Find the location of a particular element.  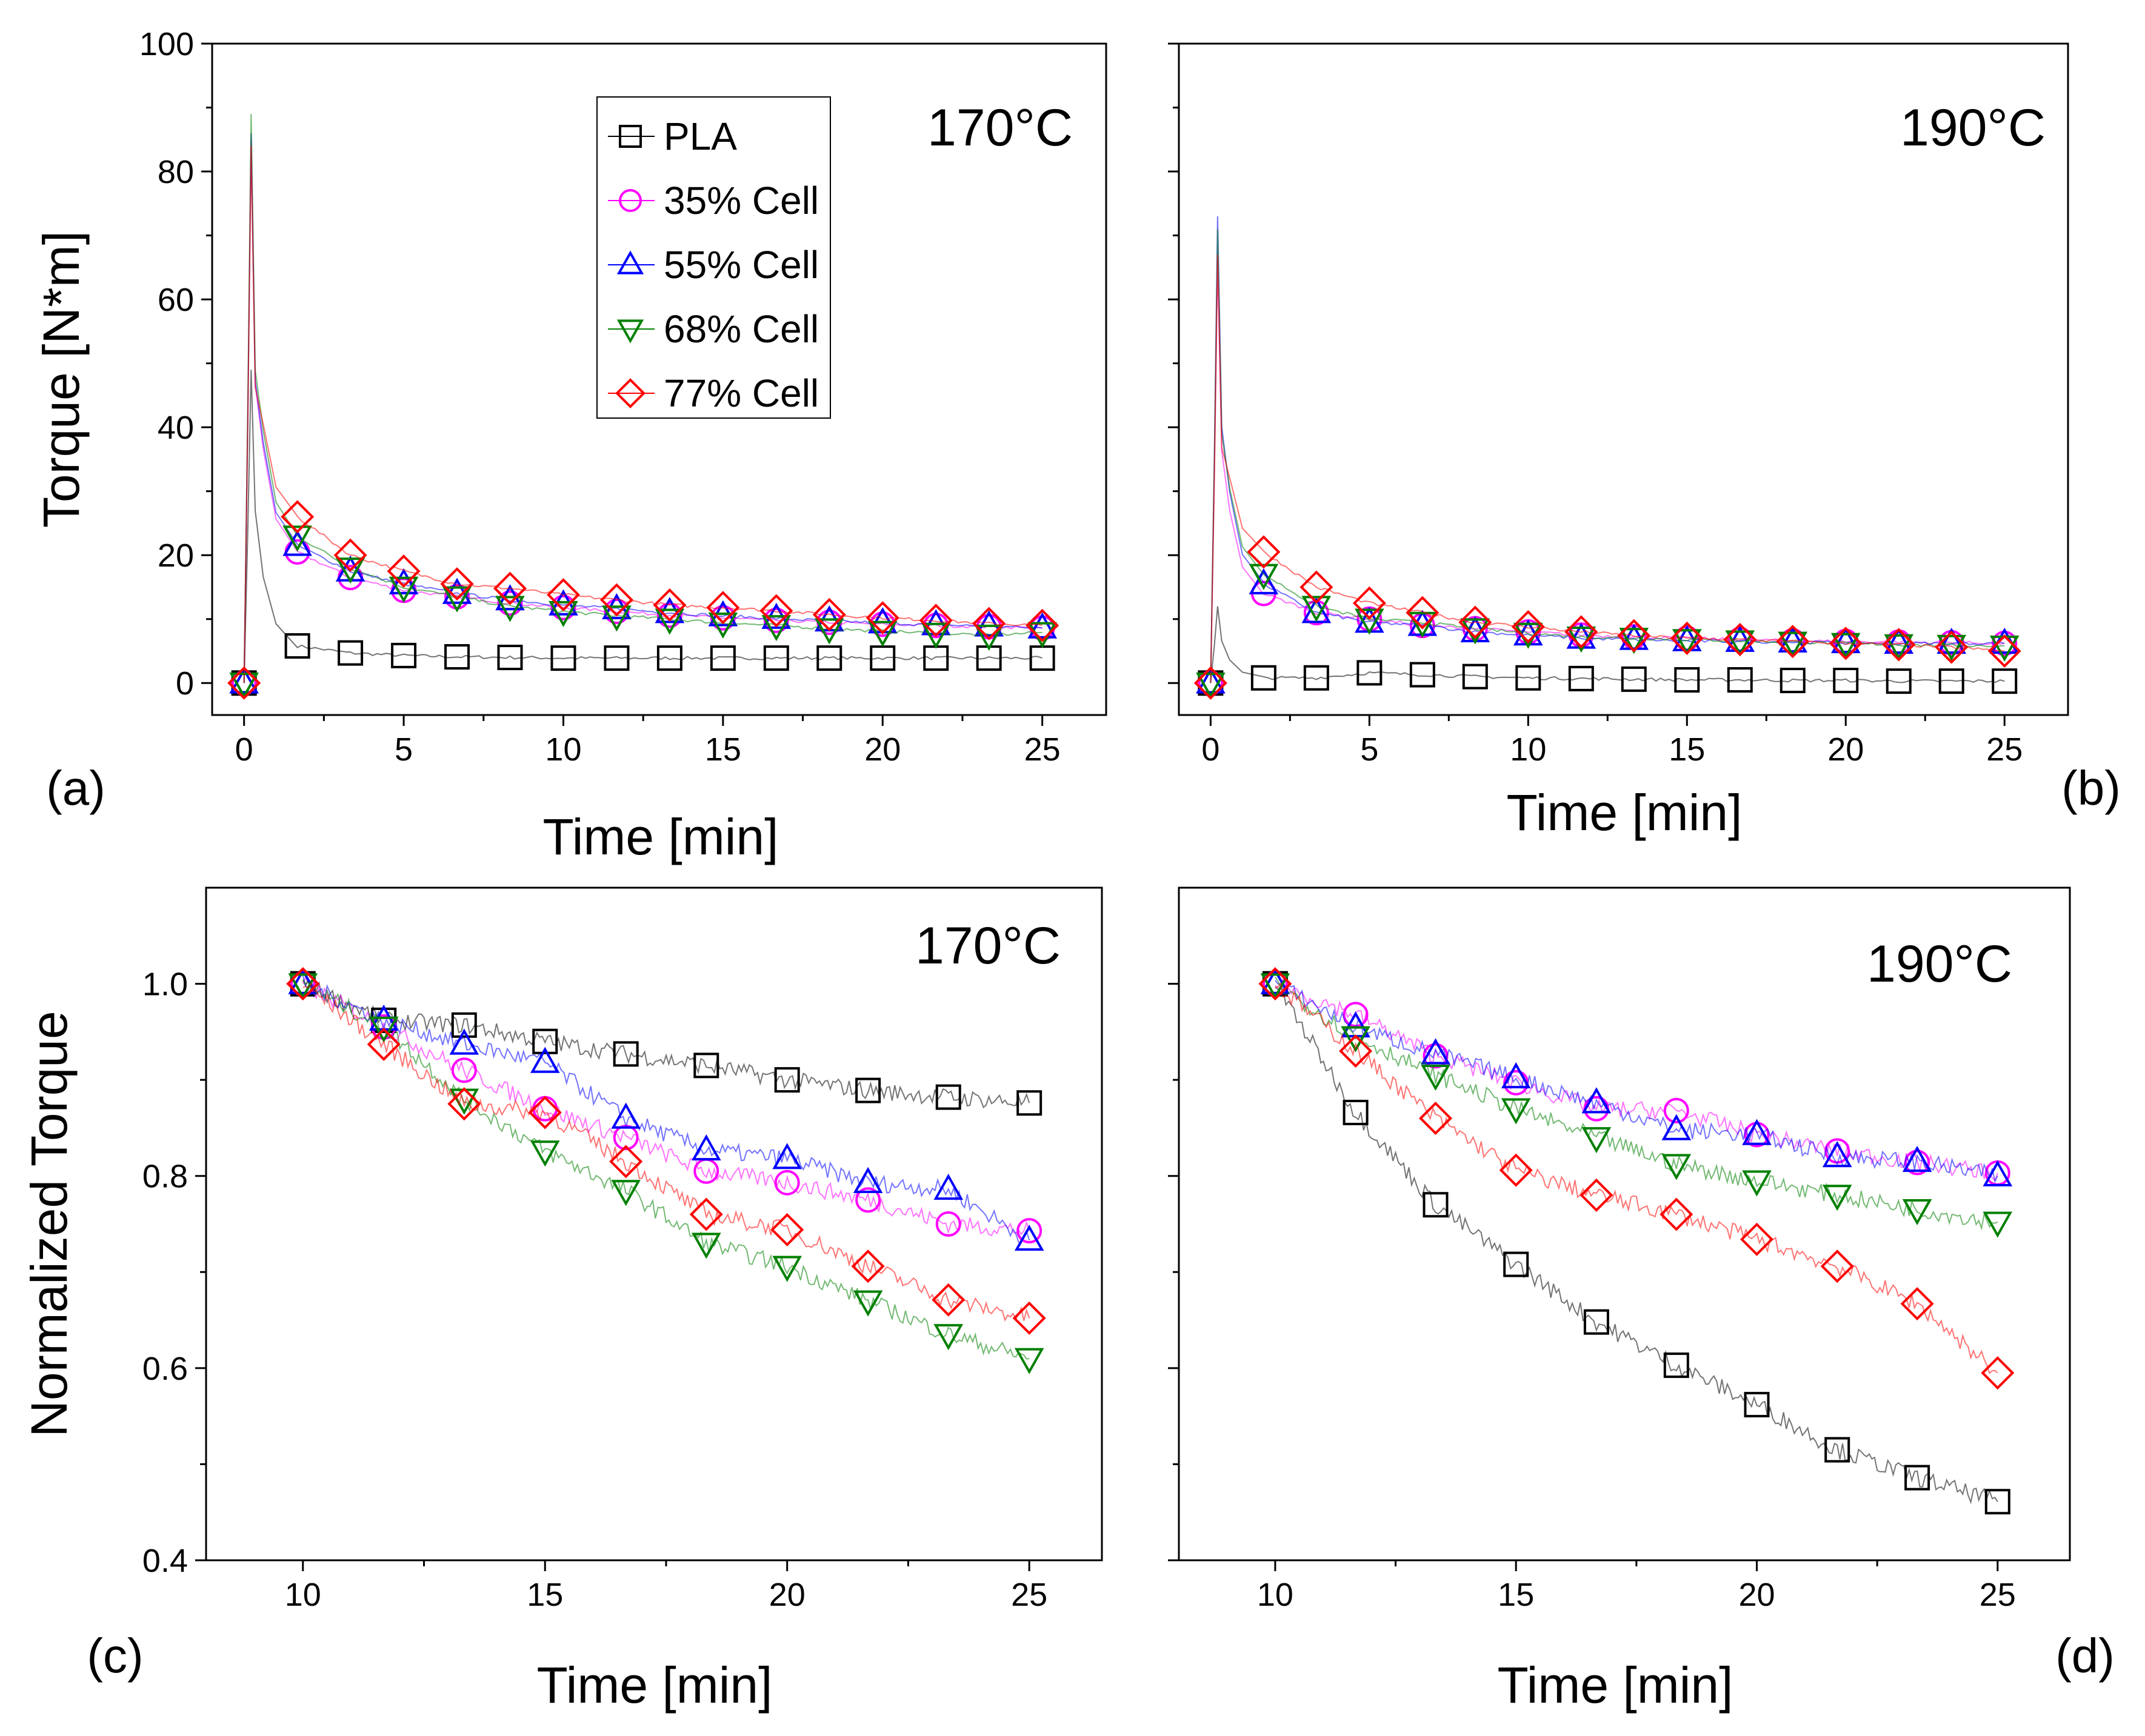

legend-label: 77% Cell is located at coordinates (741, 393).